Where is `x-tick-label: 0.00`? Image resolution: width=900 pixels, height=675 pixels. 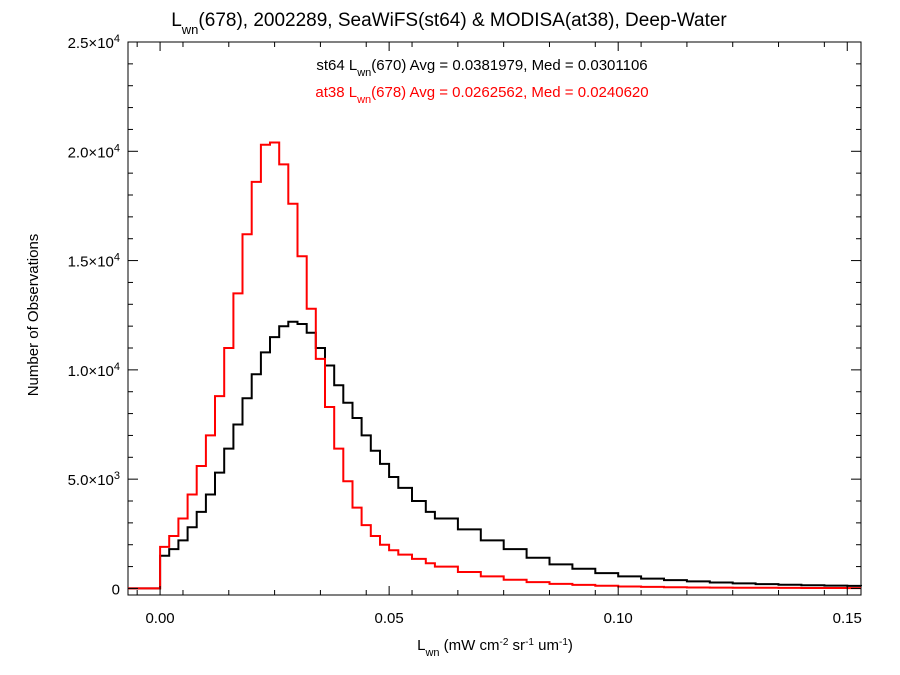 x-tick-label: 0.00 is located at coordinates (159, 618).